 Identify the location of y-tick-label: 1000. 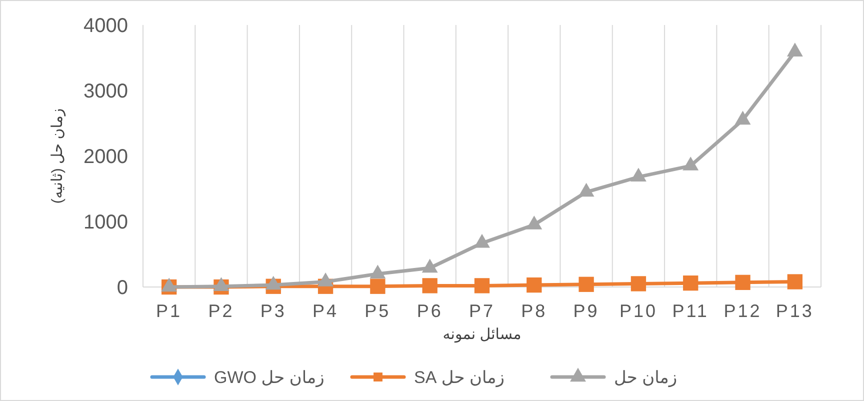
(106, 223).